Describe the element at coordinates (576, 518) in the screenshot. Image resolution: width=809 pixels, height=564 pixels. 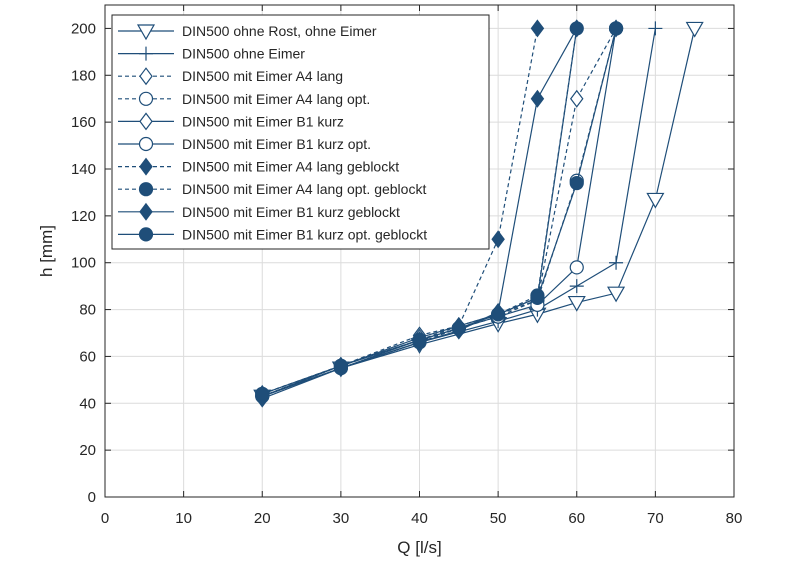
I see `x-tick-label: 60` at that location.